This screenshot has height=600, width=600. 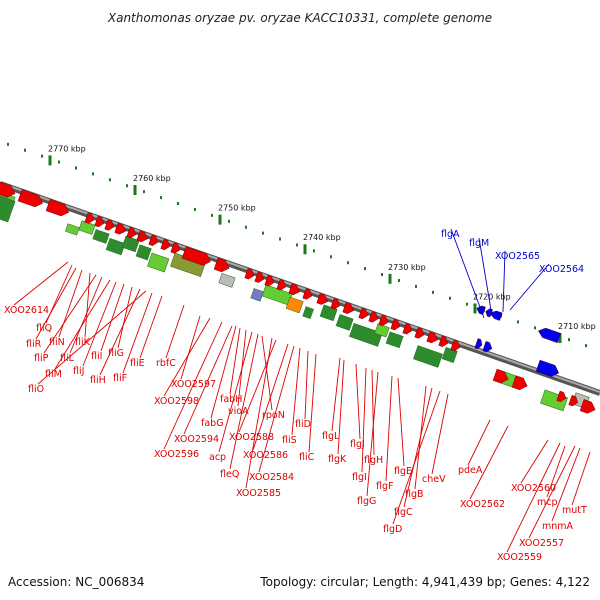 What do you see at coordinates (273, 415) in the screenshot?
I see `gene-label: rpoN` at bounding box center [273, 415].